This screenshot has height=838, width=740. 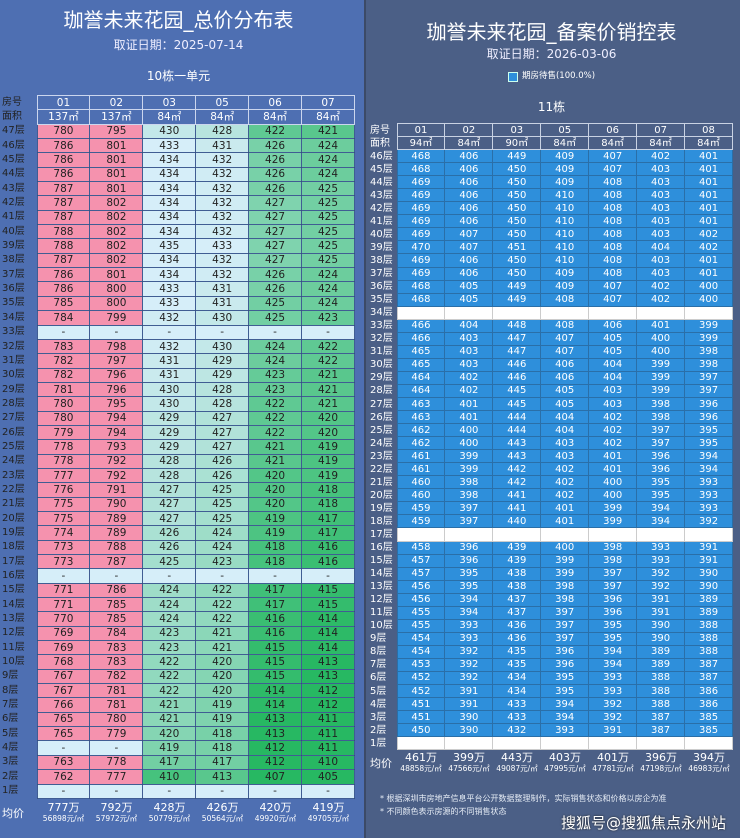 I want to click on price-cell: 408, so click(x=613, y=247).